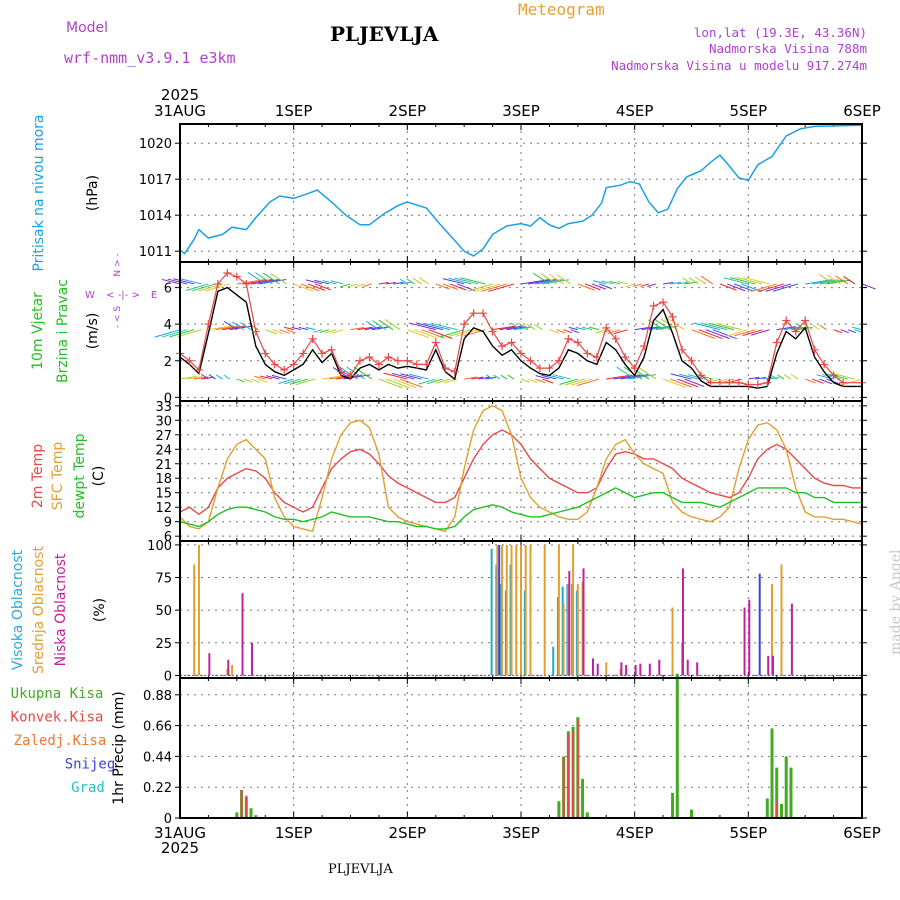 This screenshot has width=900, height=900. What do you see at coordinates (521, 190) in the screenshot?
I see `pressure-line` at bounding box center [521, 190].